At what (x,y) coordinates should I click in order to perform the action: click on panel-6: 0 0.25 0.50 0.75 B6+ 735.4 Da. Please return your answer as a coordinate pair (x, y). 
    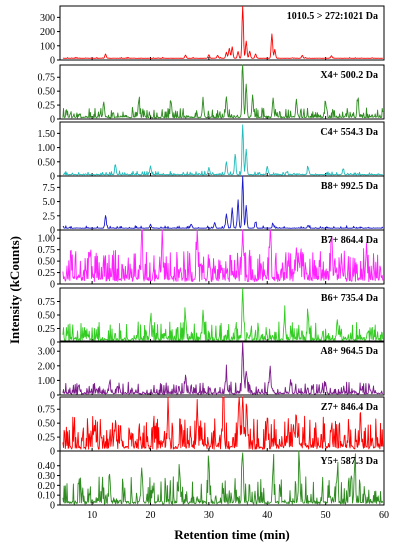
    Looking at the image, I should click on (211, 318).